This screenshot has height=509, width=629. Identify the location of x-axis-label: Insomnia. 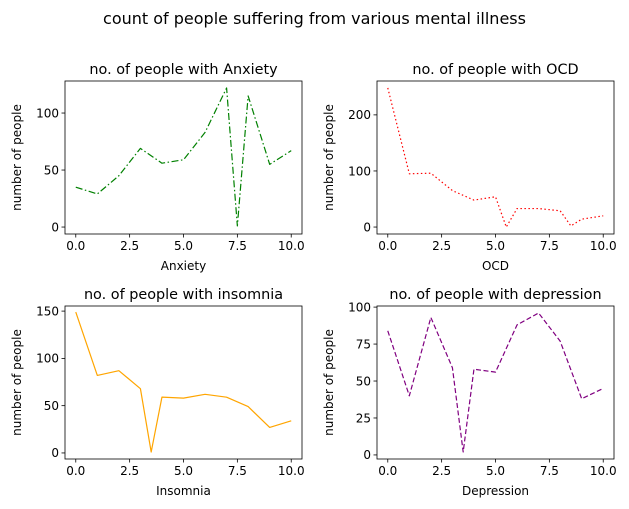
(183, 491).